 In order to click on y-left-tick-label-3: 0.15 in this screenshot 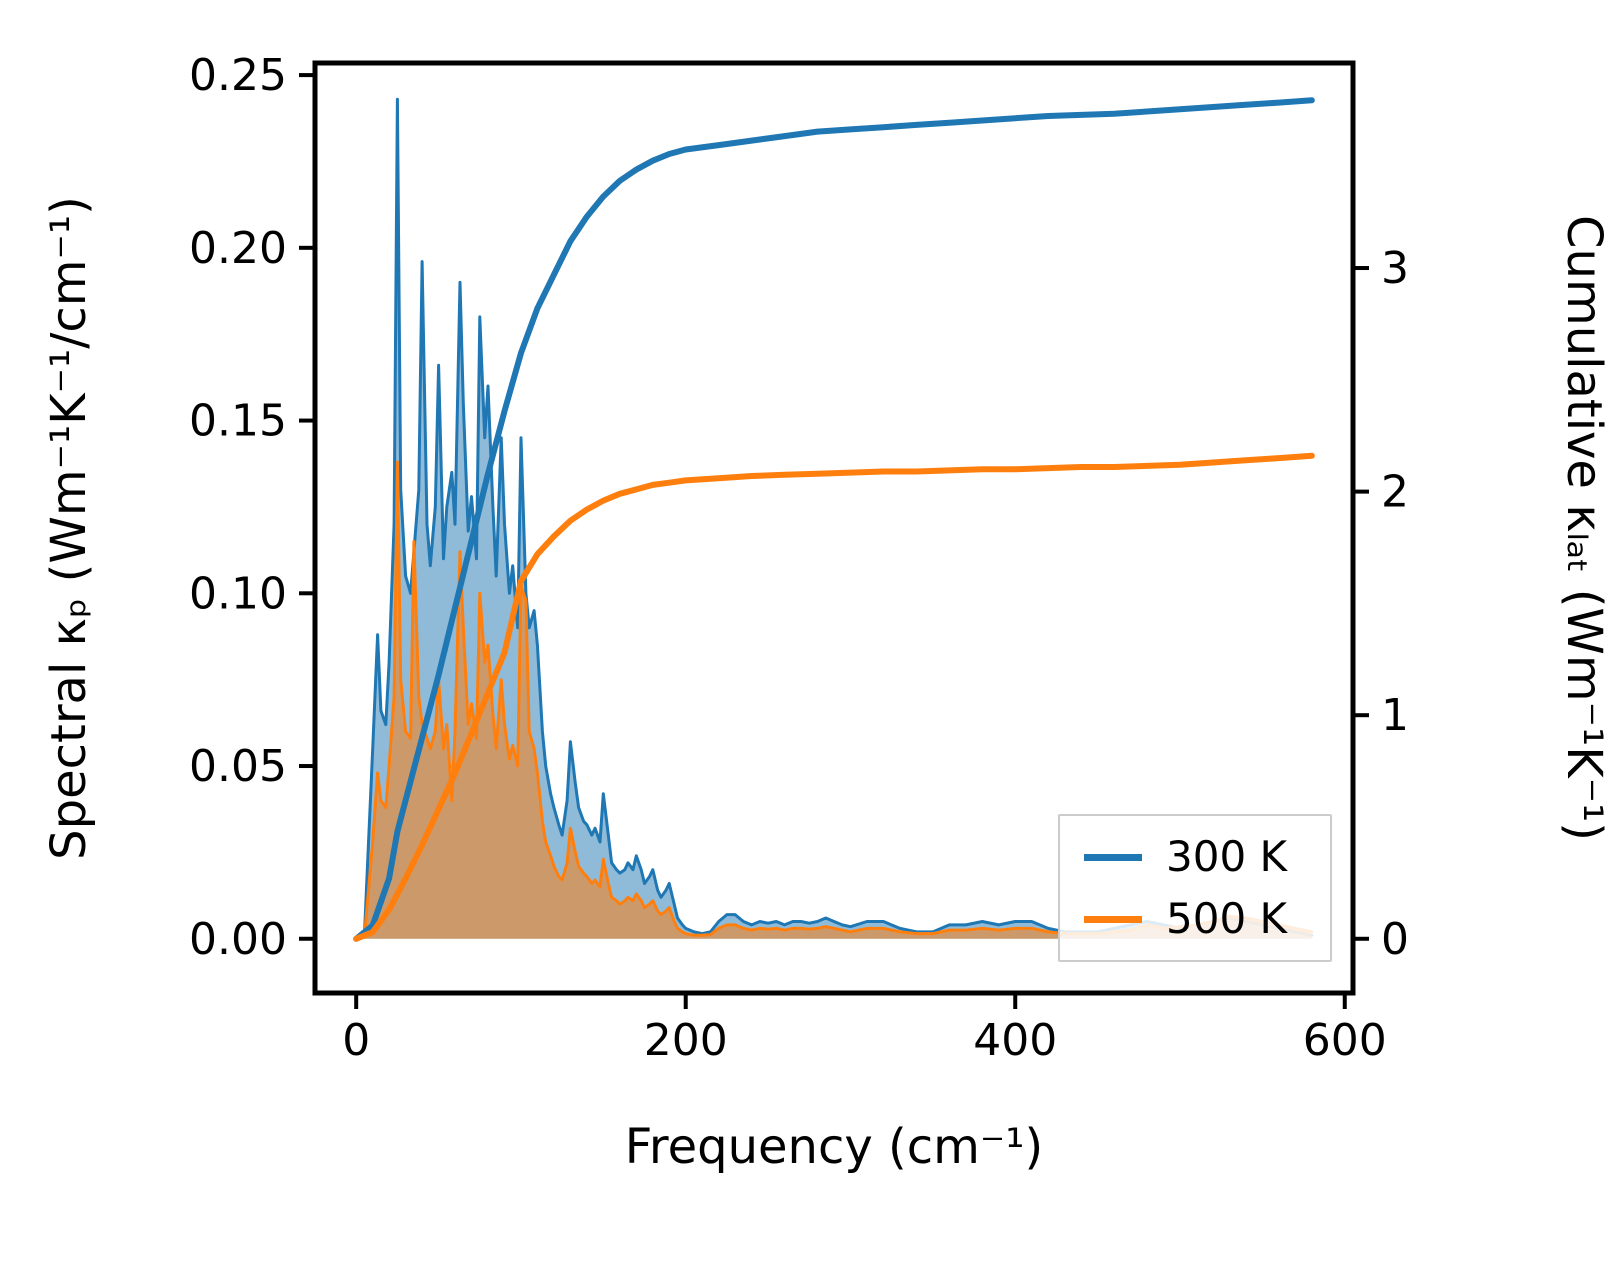, I will do `click(238, 421)`.